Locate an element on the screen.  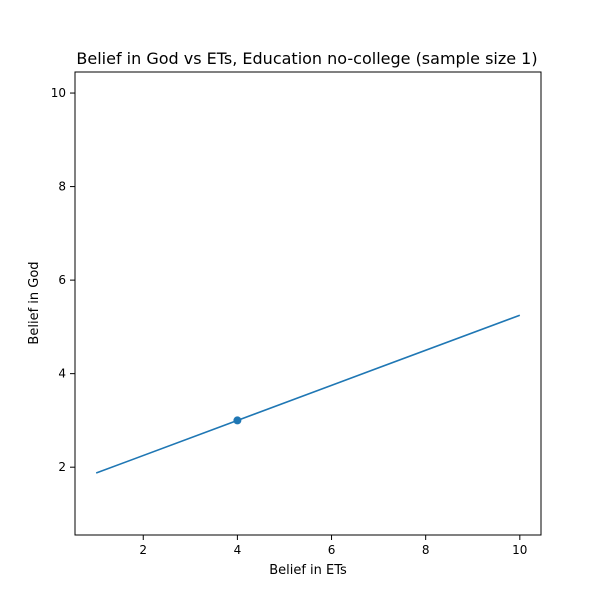
x-tick-label: 10 is located at coordinates (519, 550).